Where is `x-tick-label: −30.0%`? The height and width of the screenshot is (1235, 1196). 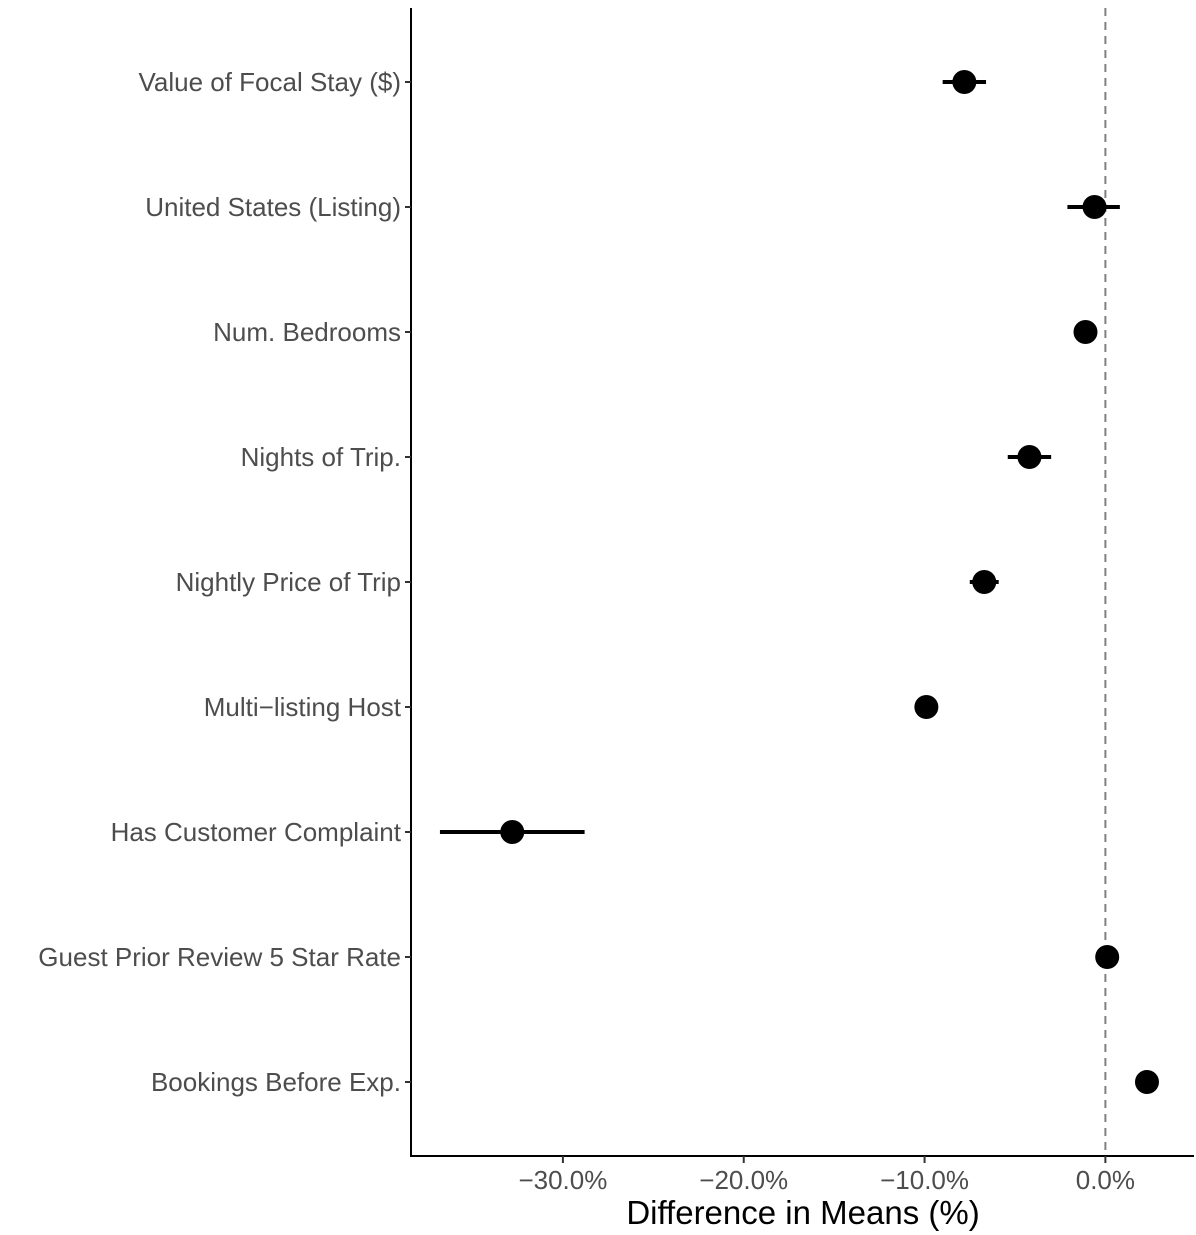 x-tick-label: −30.0% is located at coordinates (562, 1180).